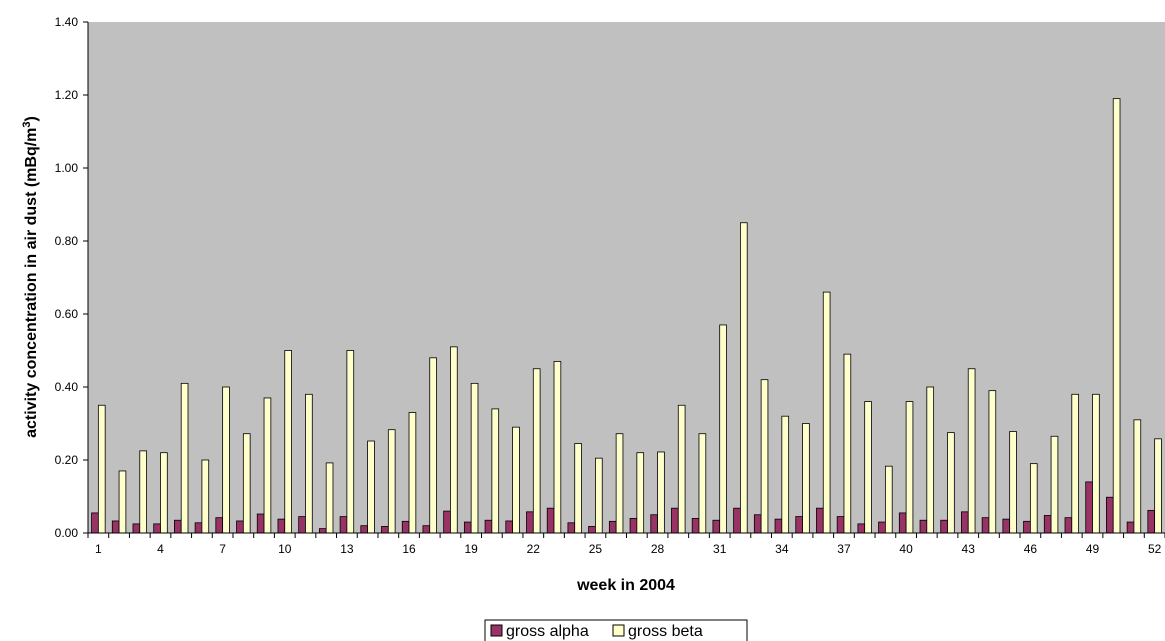  What do you see at coordinates (31, 118) in the screenshot?
I see `y-axis-title-end: )` at bounding box center [31, 118].